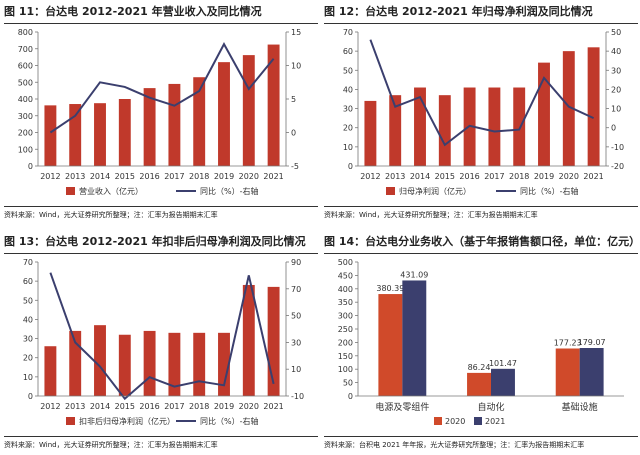  Describe the element at coordinates (490, 407) in the screenshot. I see `x-tick-label: 自动化` at that location.